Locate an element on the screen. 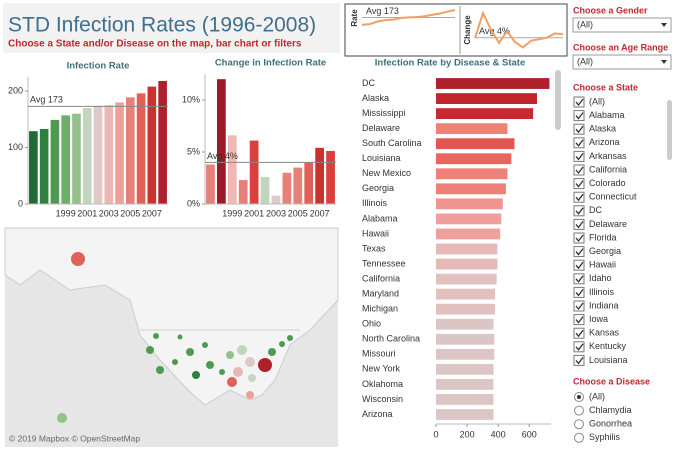 Image resolution: width=680 pixels, height=453 pixels. map-dots is located at coordinates (175, 337).